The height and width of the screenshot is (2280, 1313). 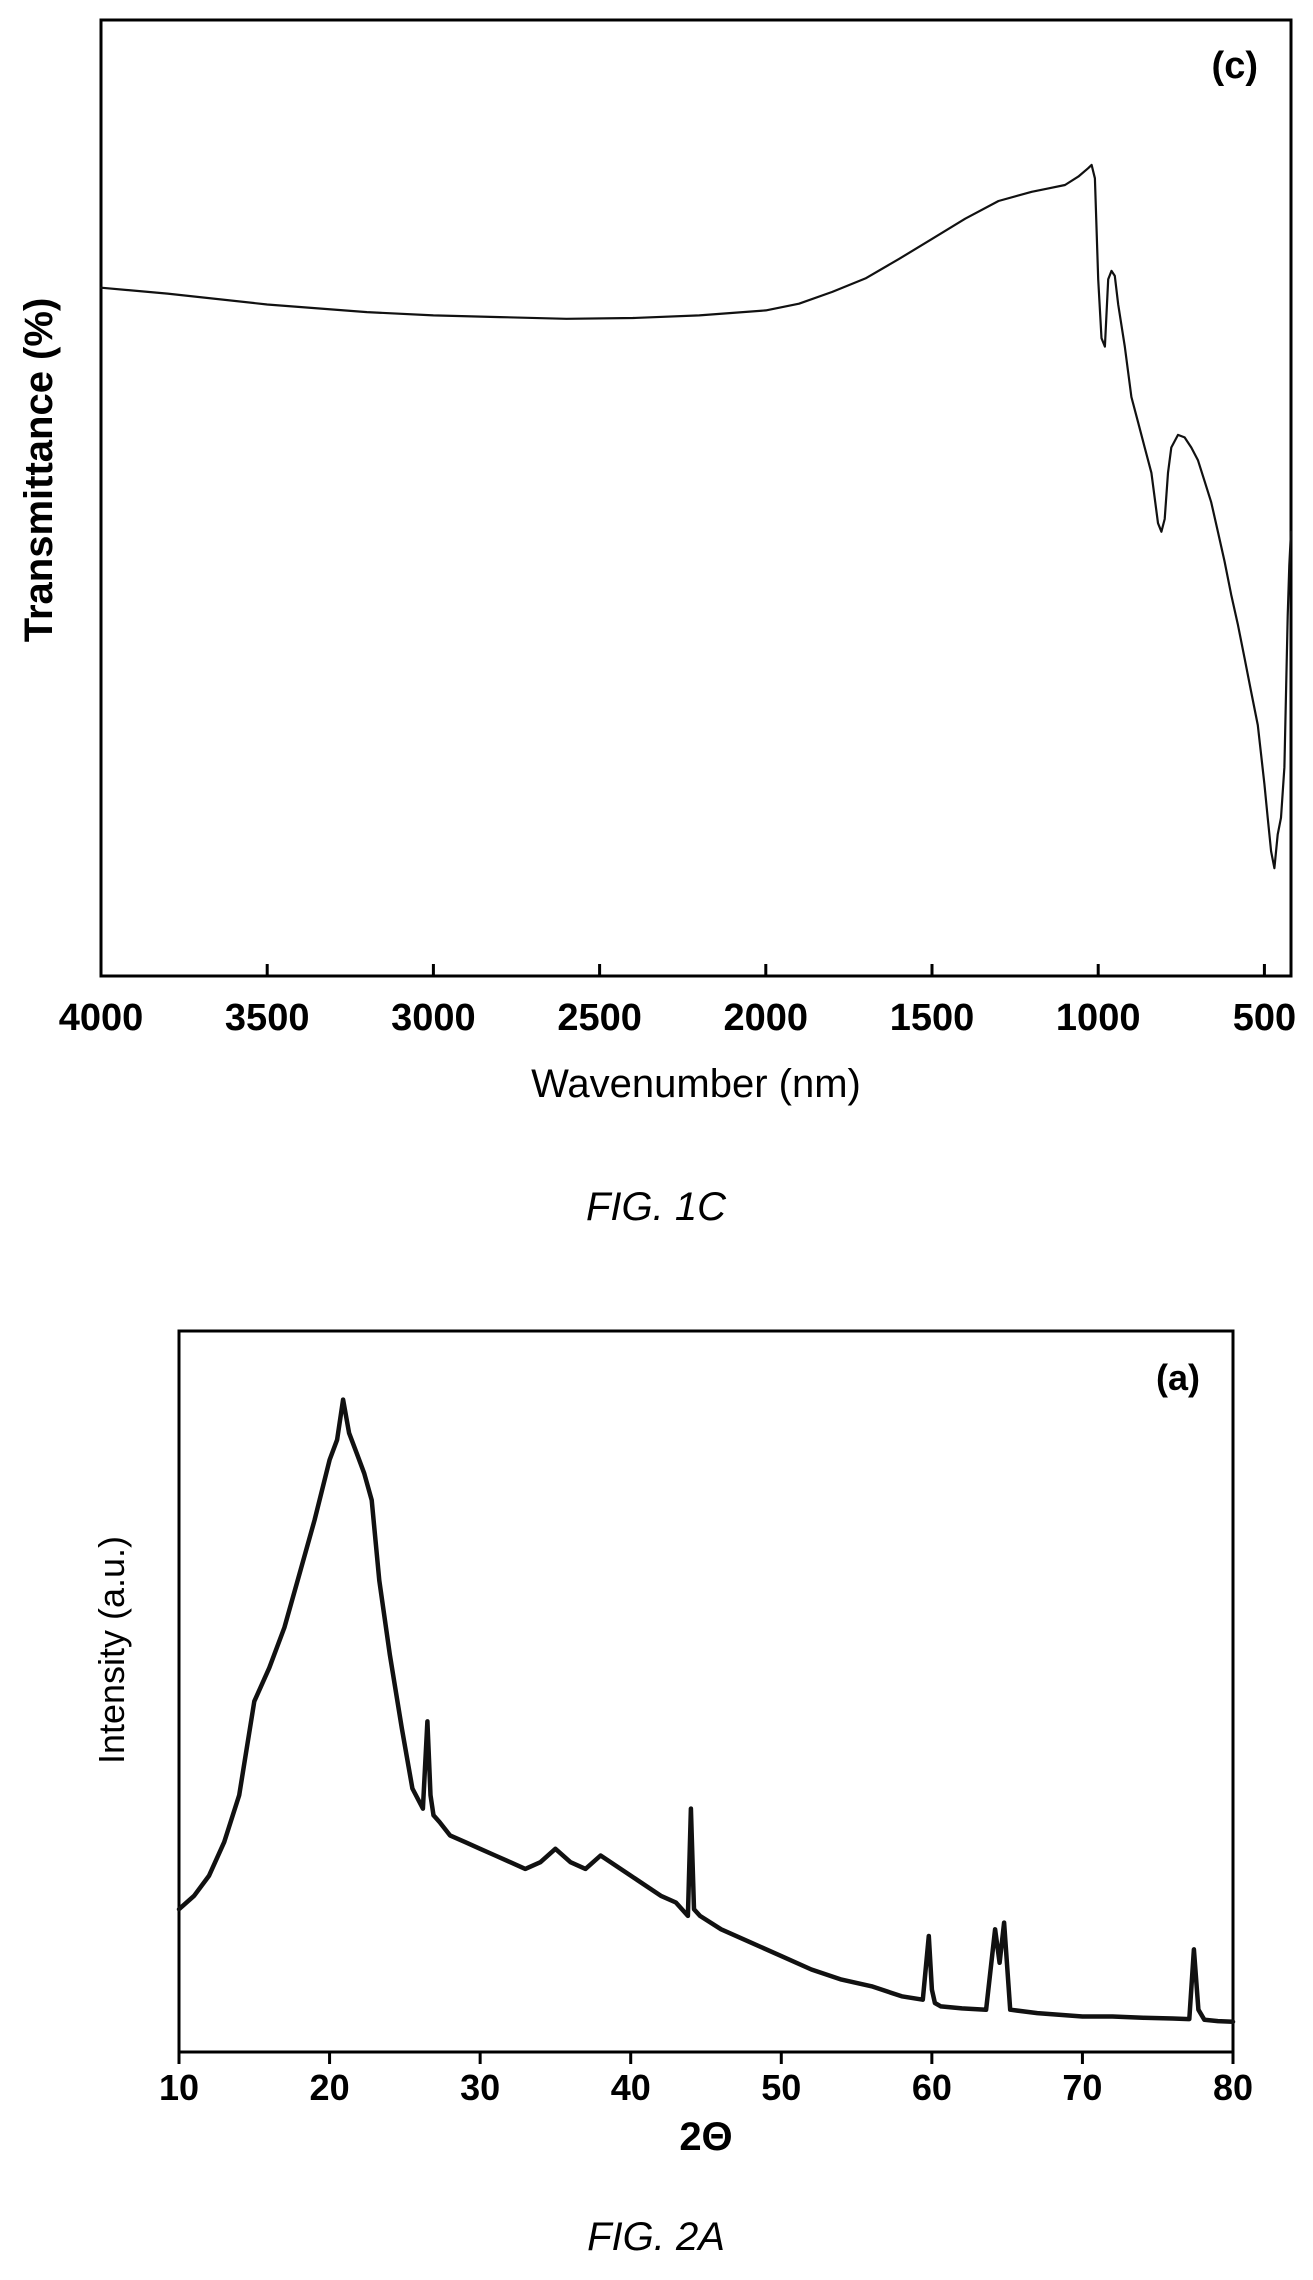 I want to click on x-tick-label: 20, so click(x=330, y=2087).